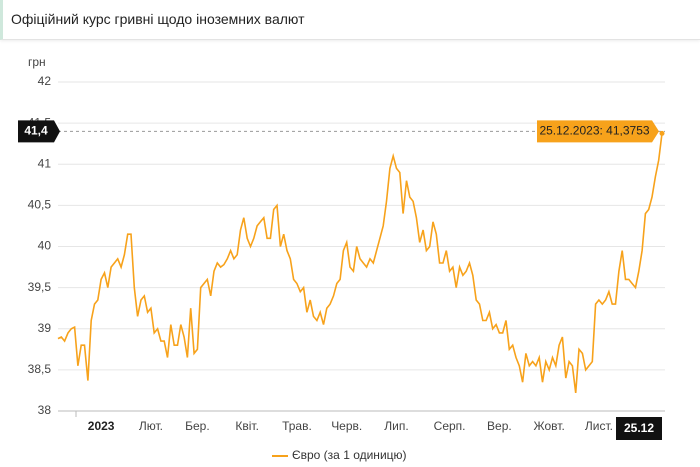  I want to click on y-tick-label: 39,5, so click(40, 287).